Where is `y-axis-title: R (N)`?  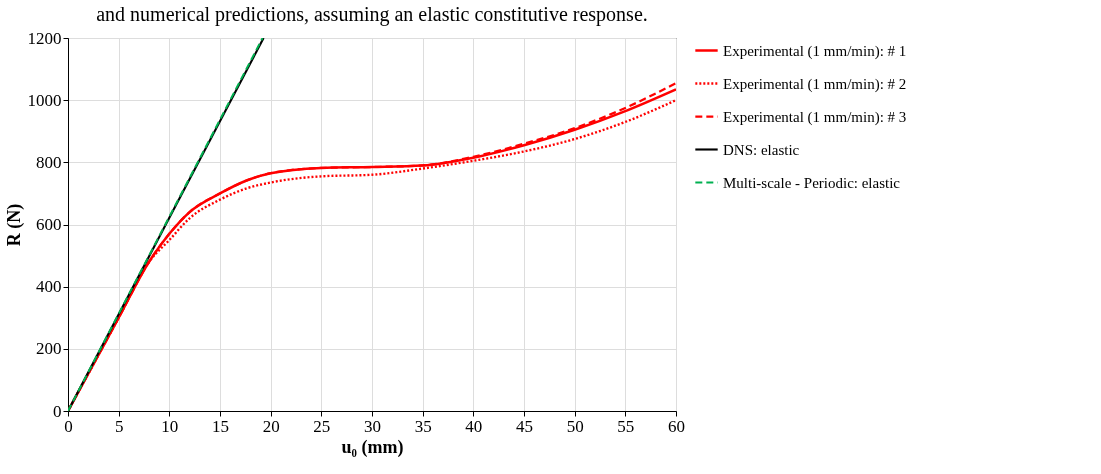 y-axis-title: R (N) is located at coordinates (14, 225).